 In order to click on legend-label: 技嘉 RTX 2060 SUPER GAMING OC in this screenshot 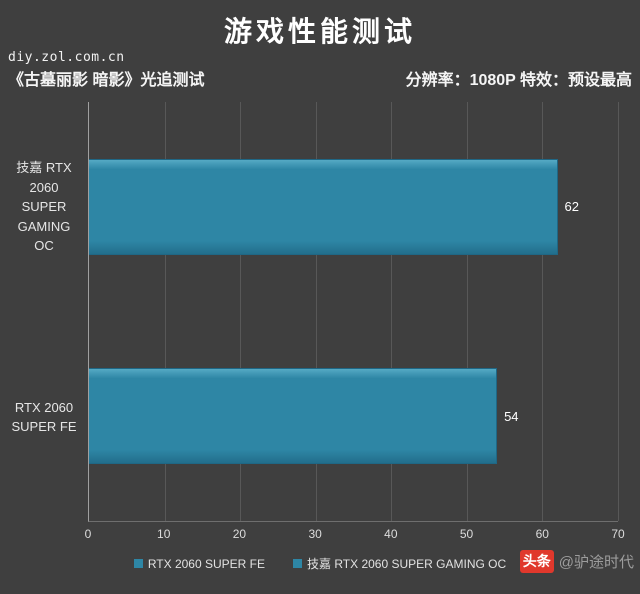, I will do `click(407, 564)`.